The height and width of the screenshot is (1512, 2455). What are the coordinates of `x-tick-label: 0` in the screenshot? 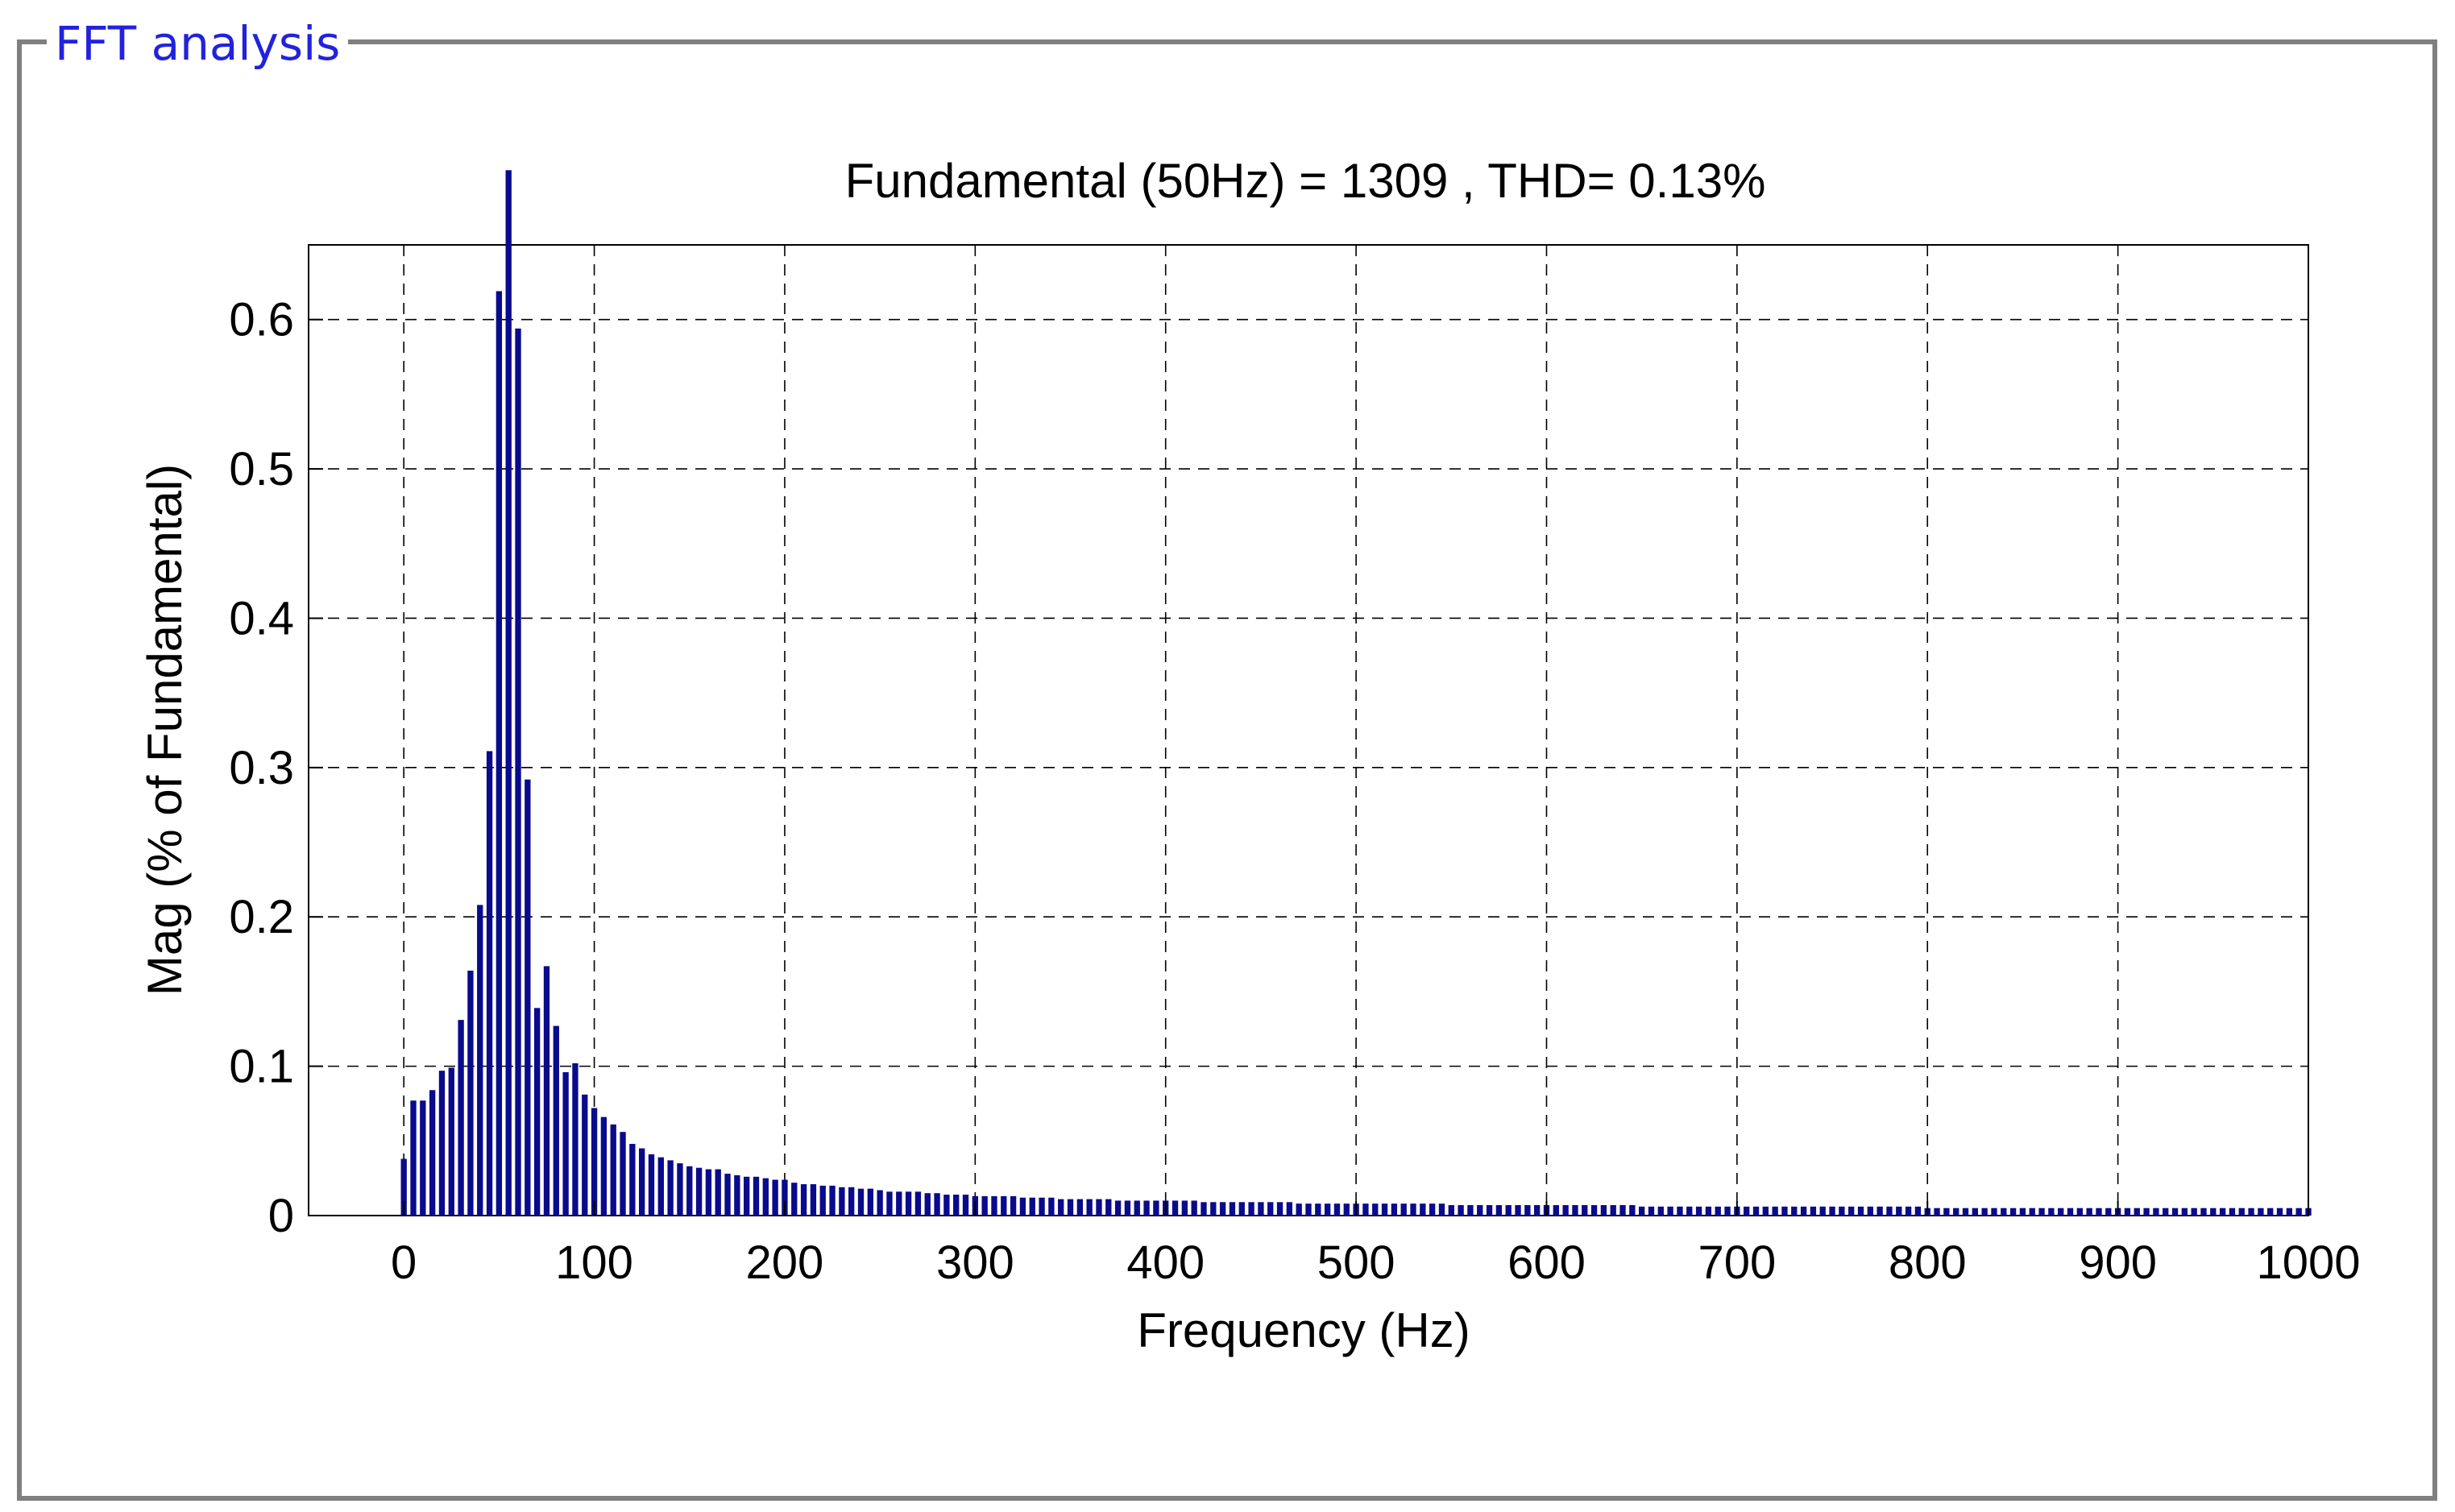 It's located at (404, 1263).